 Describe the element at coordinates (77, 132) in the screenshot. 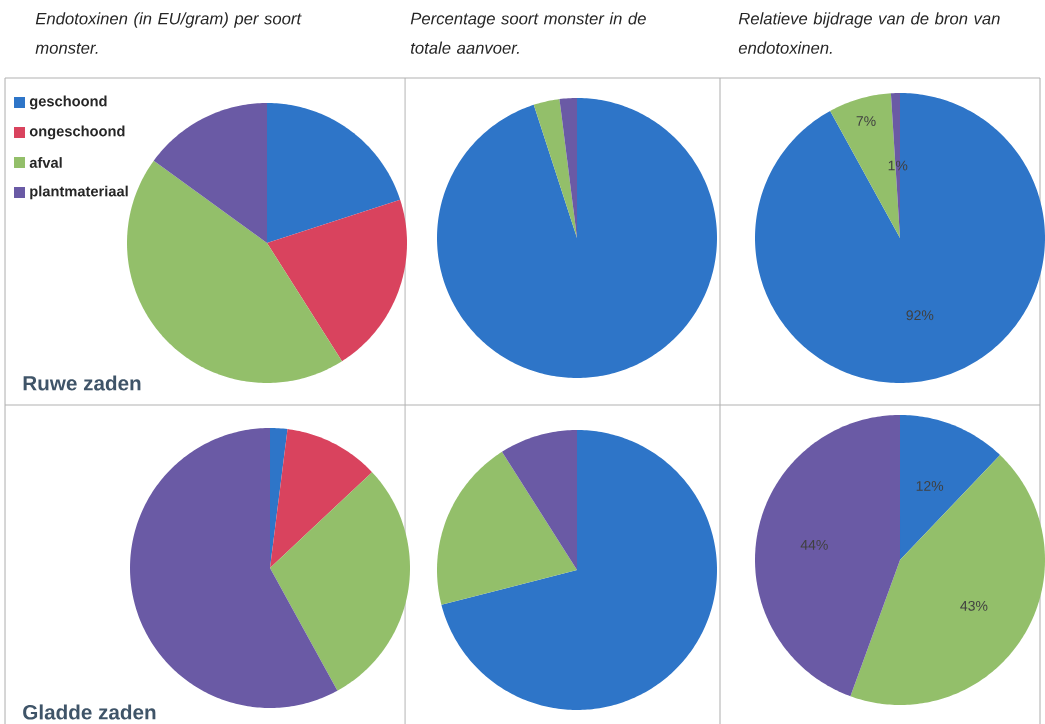

I see `legend-label: ongeschoond` at that location.